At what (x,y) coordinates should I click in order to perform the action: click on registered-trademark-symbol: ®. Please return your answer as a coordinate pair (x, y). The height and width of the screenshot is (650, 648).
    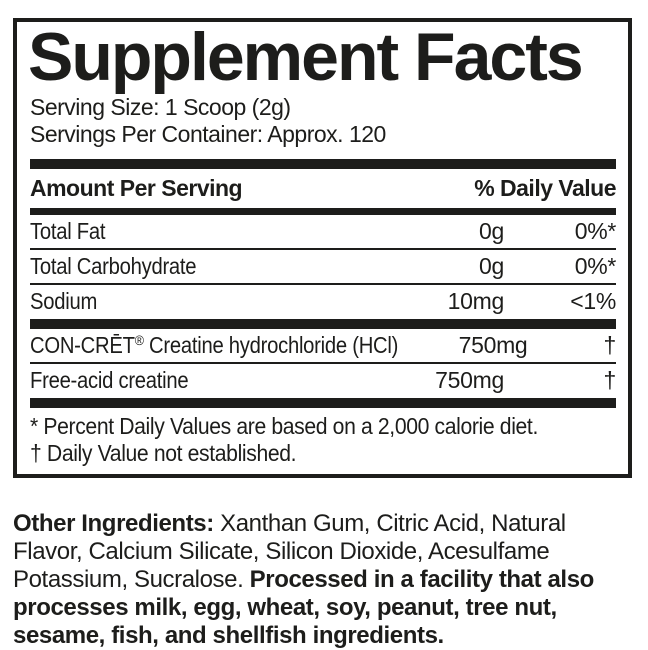
    Looking at the image, I should click on (139, 341).